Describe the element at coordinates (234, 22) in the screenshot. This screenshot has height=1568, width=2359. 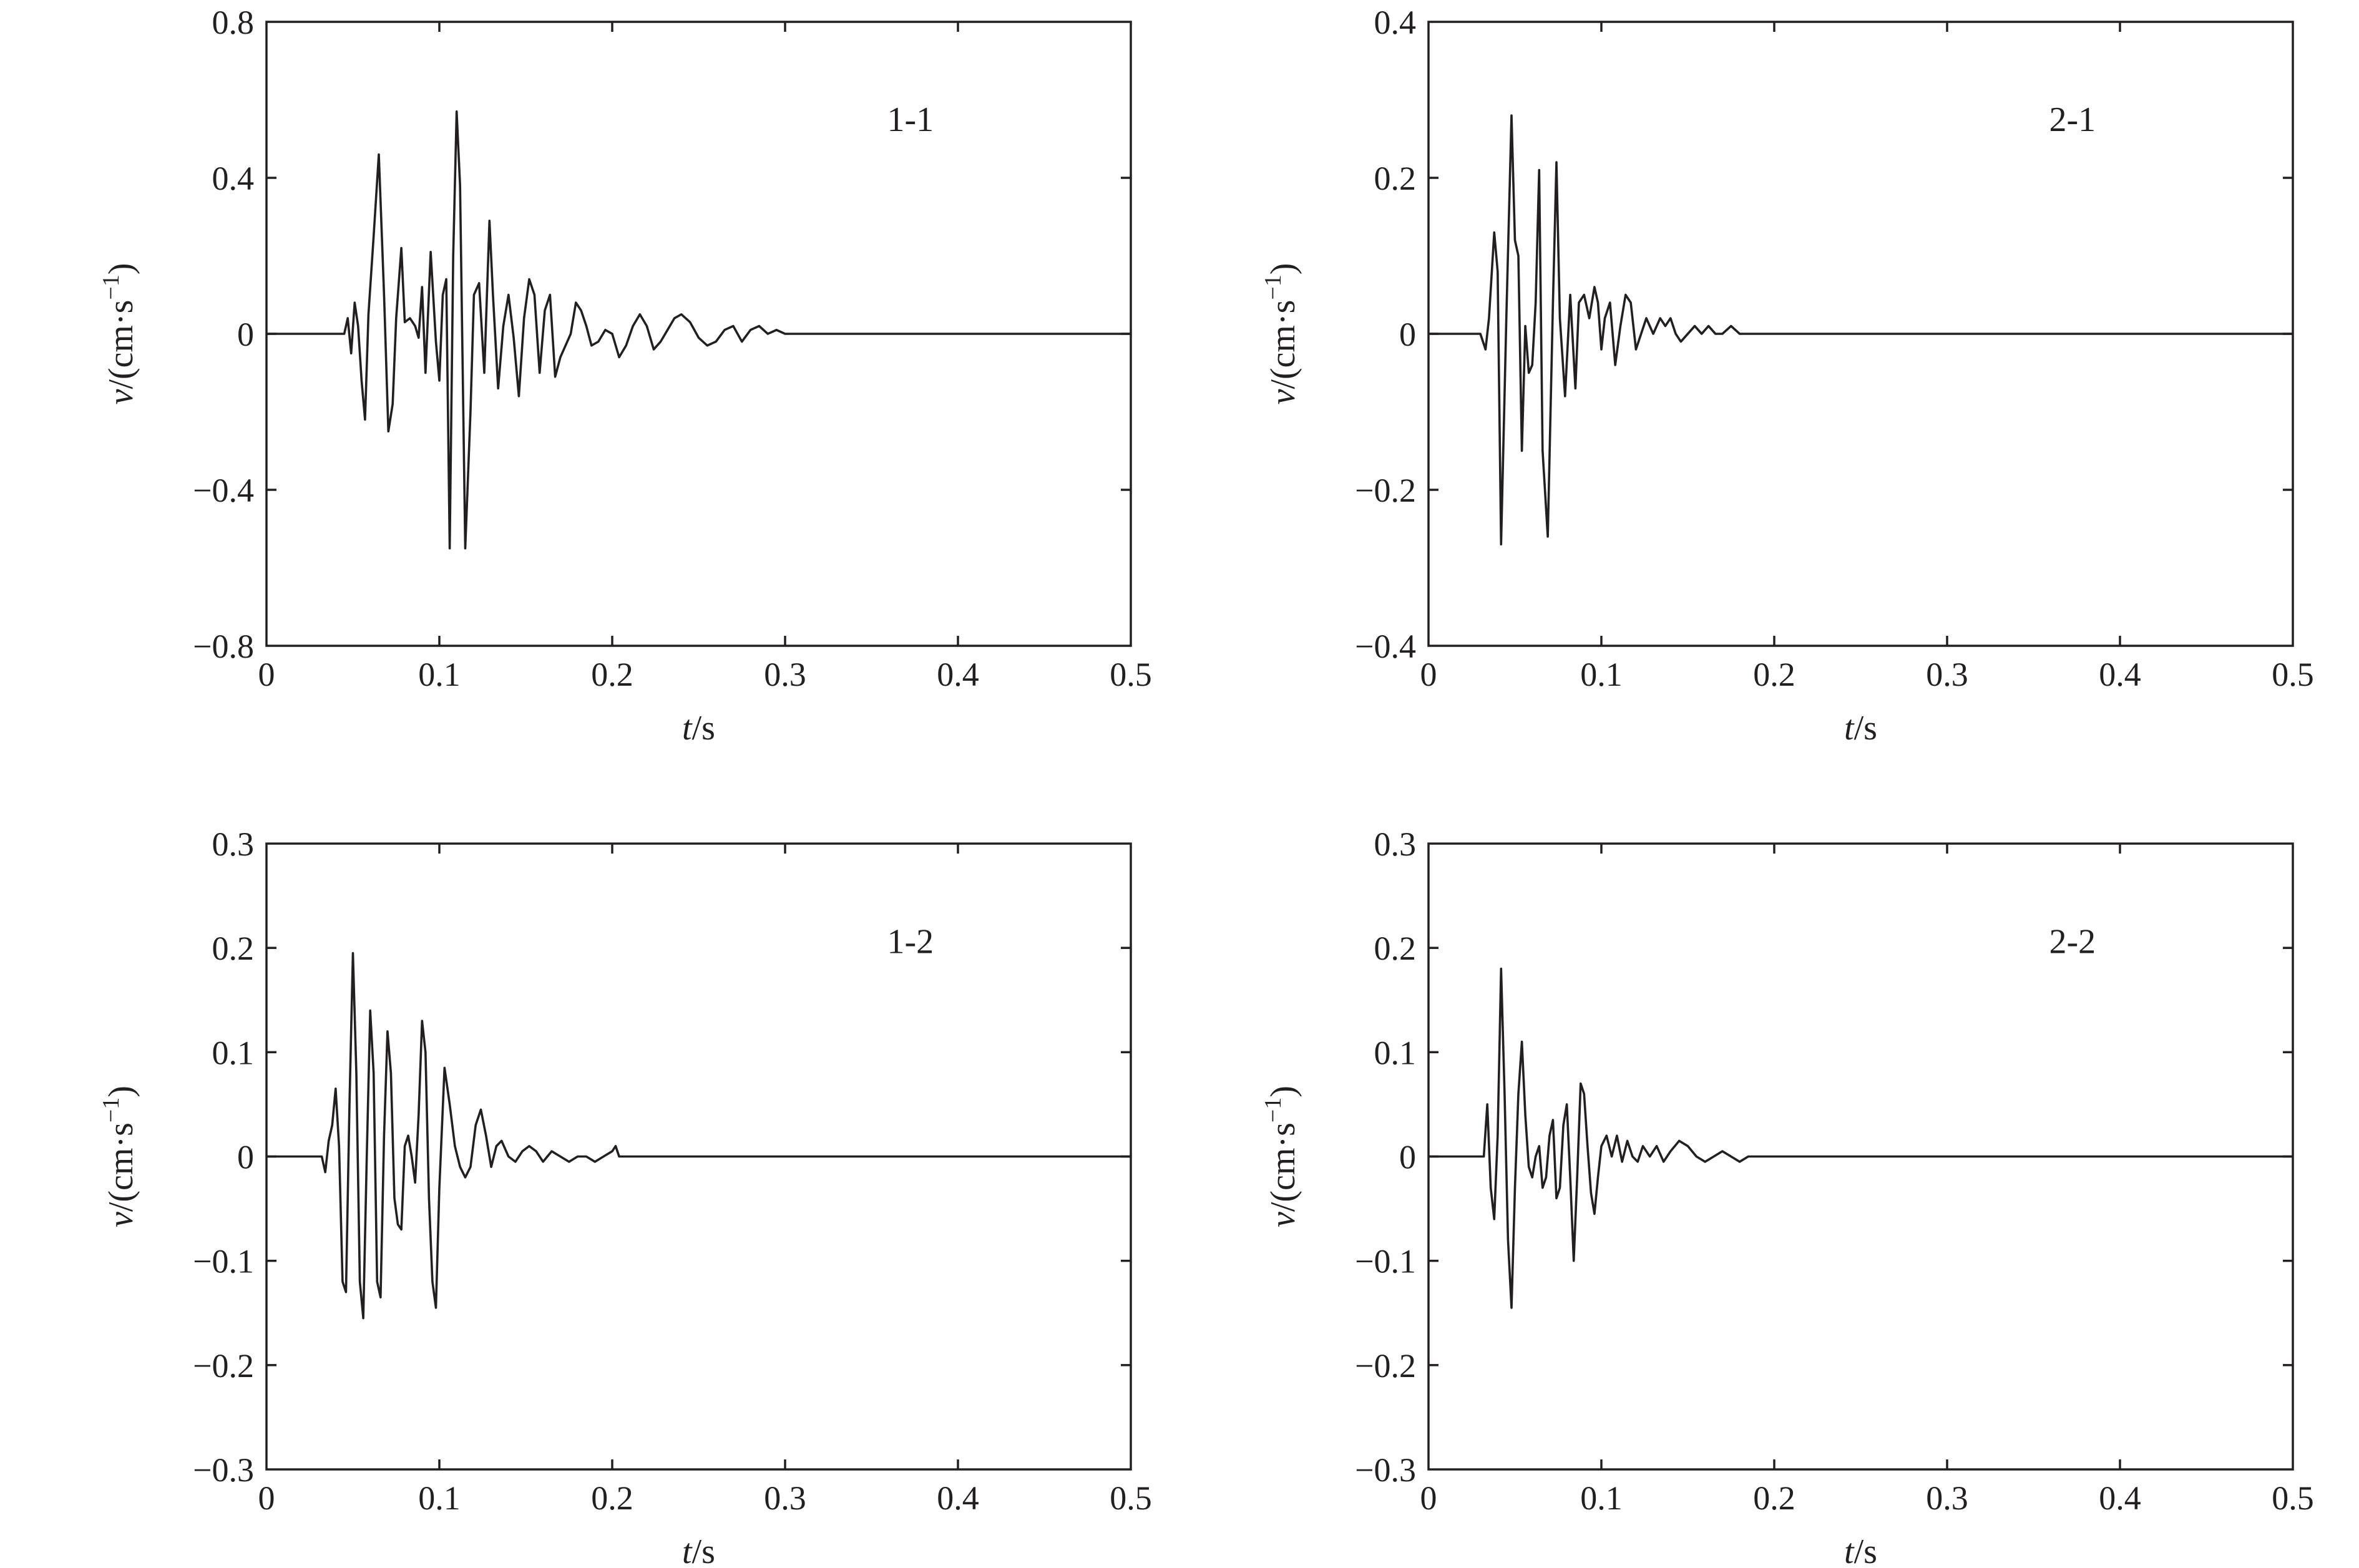
I see `y-tick-label: 0.8` at that location.